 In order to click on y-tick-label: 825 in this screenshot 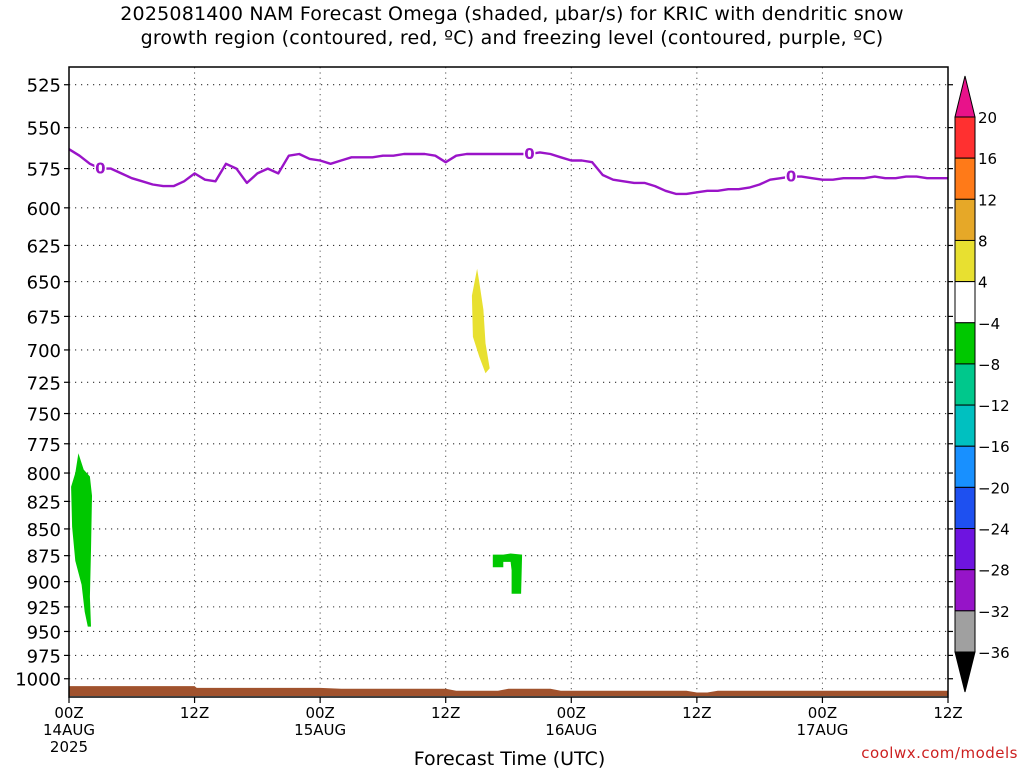, I will do `click(44, 502)`.